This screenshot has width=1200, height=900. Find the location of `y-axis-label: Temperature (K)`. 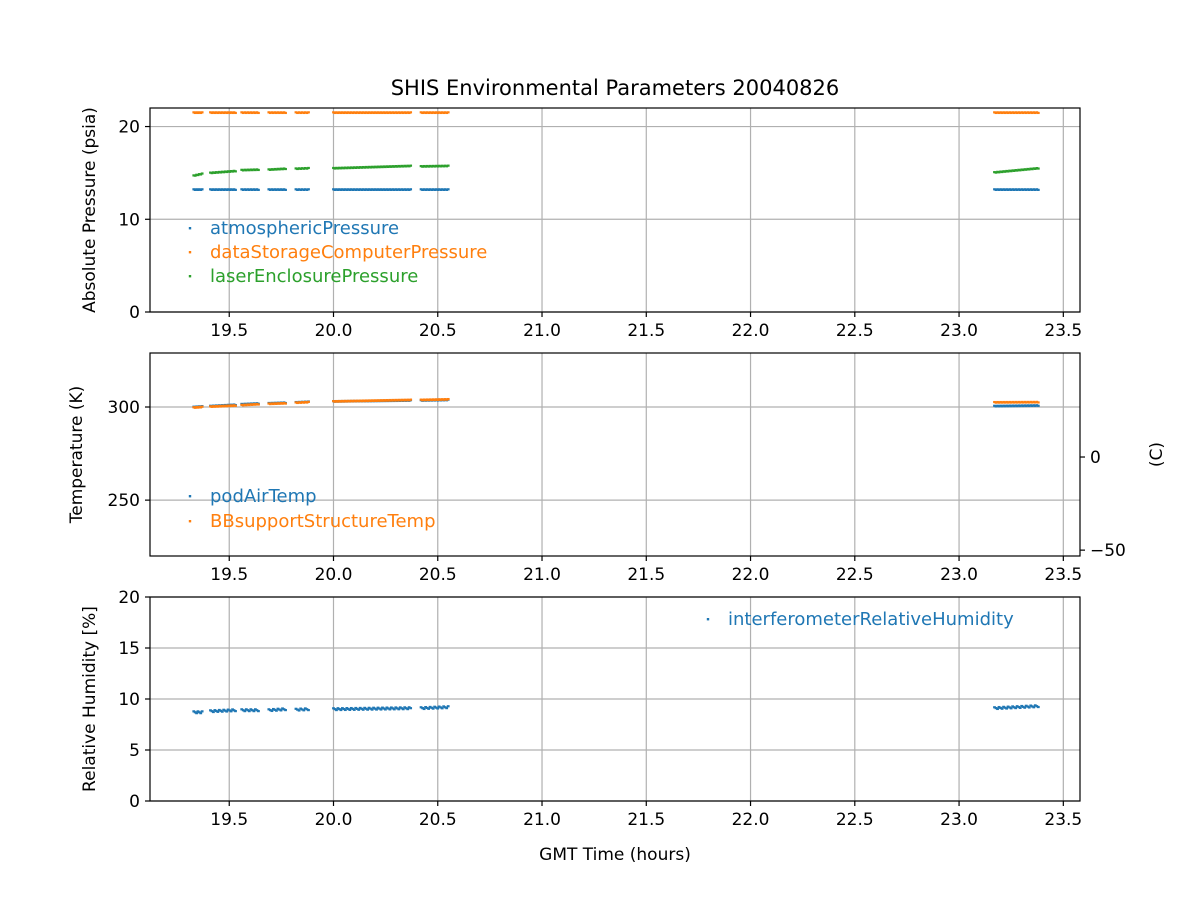

y-axis-label: Temperature (K) is located at coordinates (77, 455).